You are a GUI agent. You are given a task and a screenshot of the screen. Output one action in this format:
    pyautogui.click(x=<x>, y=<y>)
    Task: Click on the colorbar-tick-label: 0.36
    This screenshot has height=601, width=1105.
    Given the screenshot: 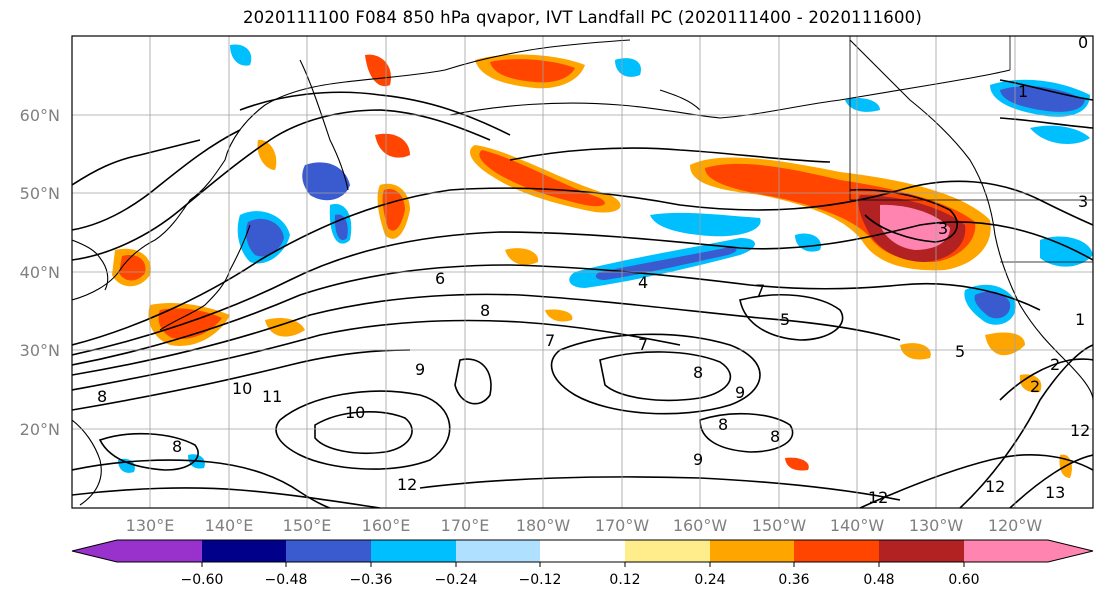 What is the action you would take?
    pyautogui.click(x=793, y=580)
    